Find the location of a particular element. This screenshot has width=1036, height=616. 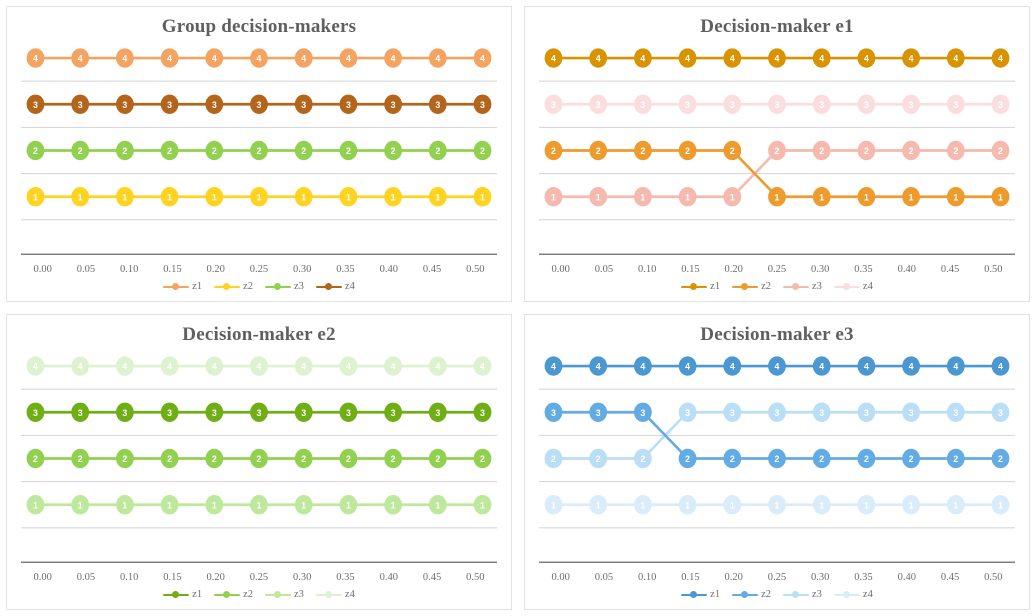

series-z4: 4 4 4 4 4 4 4 4 4 4 4 is located at coordinates (259, 366).